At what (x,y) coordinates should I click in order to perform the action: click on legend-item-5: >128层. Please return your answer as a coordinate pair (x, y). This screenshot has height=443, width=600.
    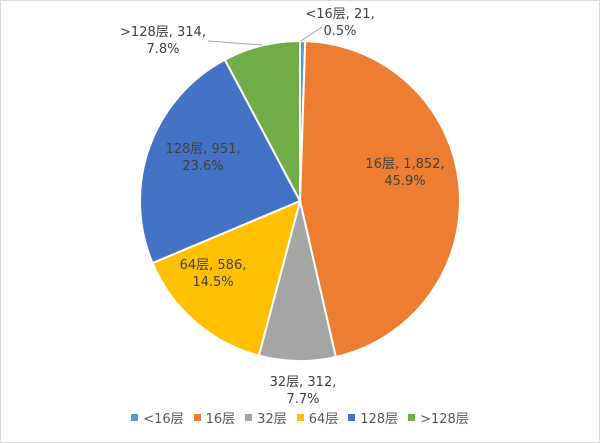
    Looking at the image, I should click on (438, 417).